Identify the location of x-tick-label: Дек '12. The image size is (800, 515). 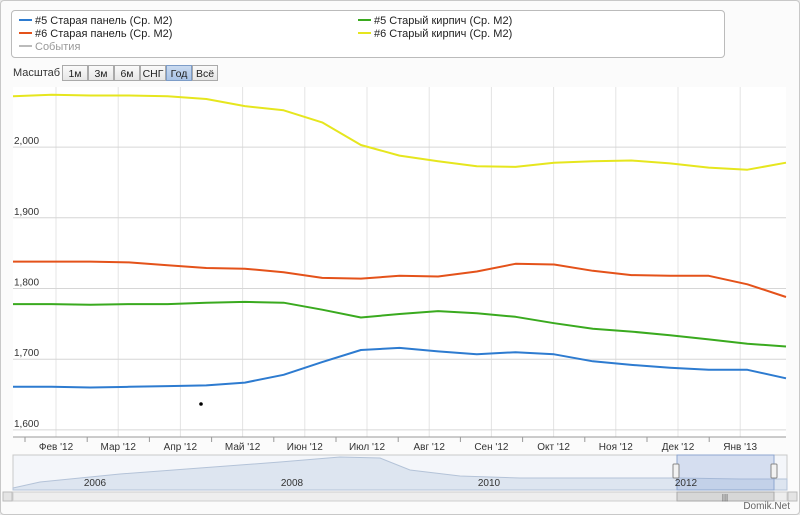
(678, 447).